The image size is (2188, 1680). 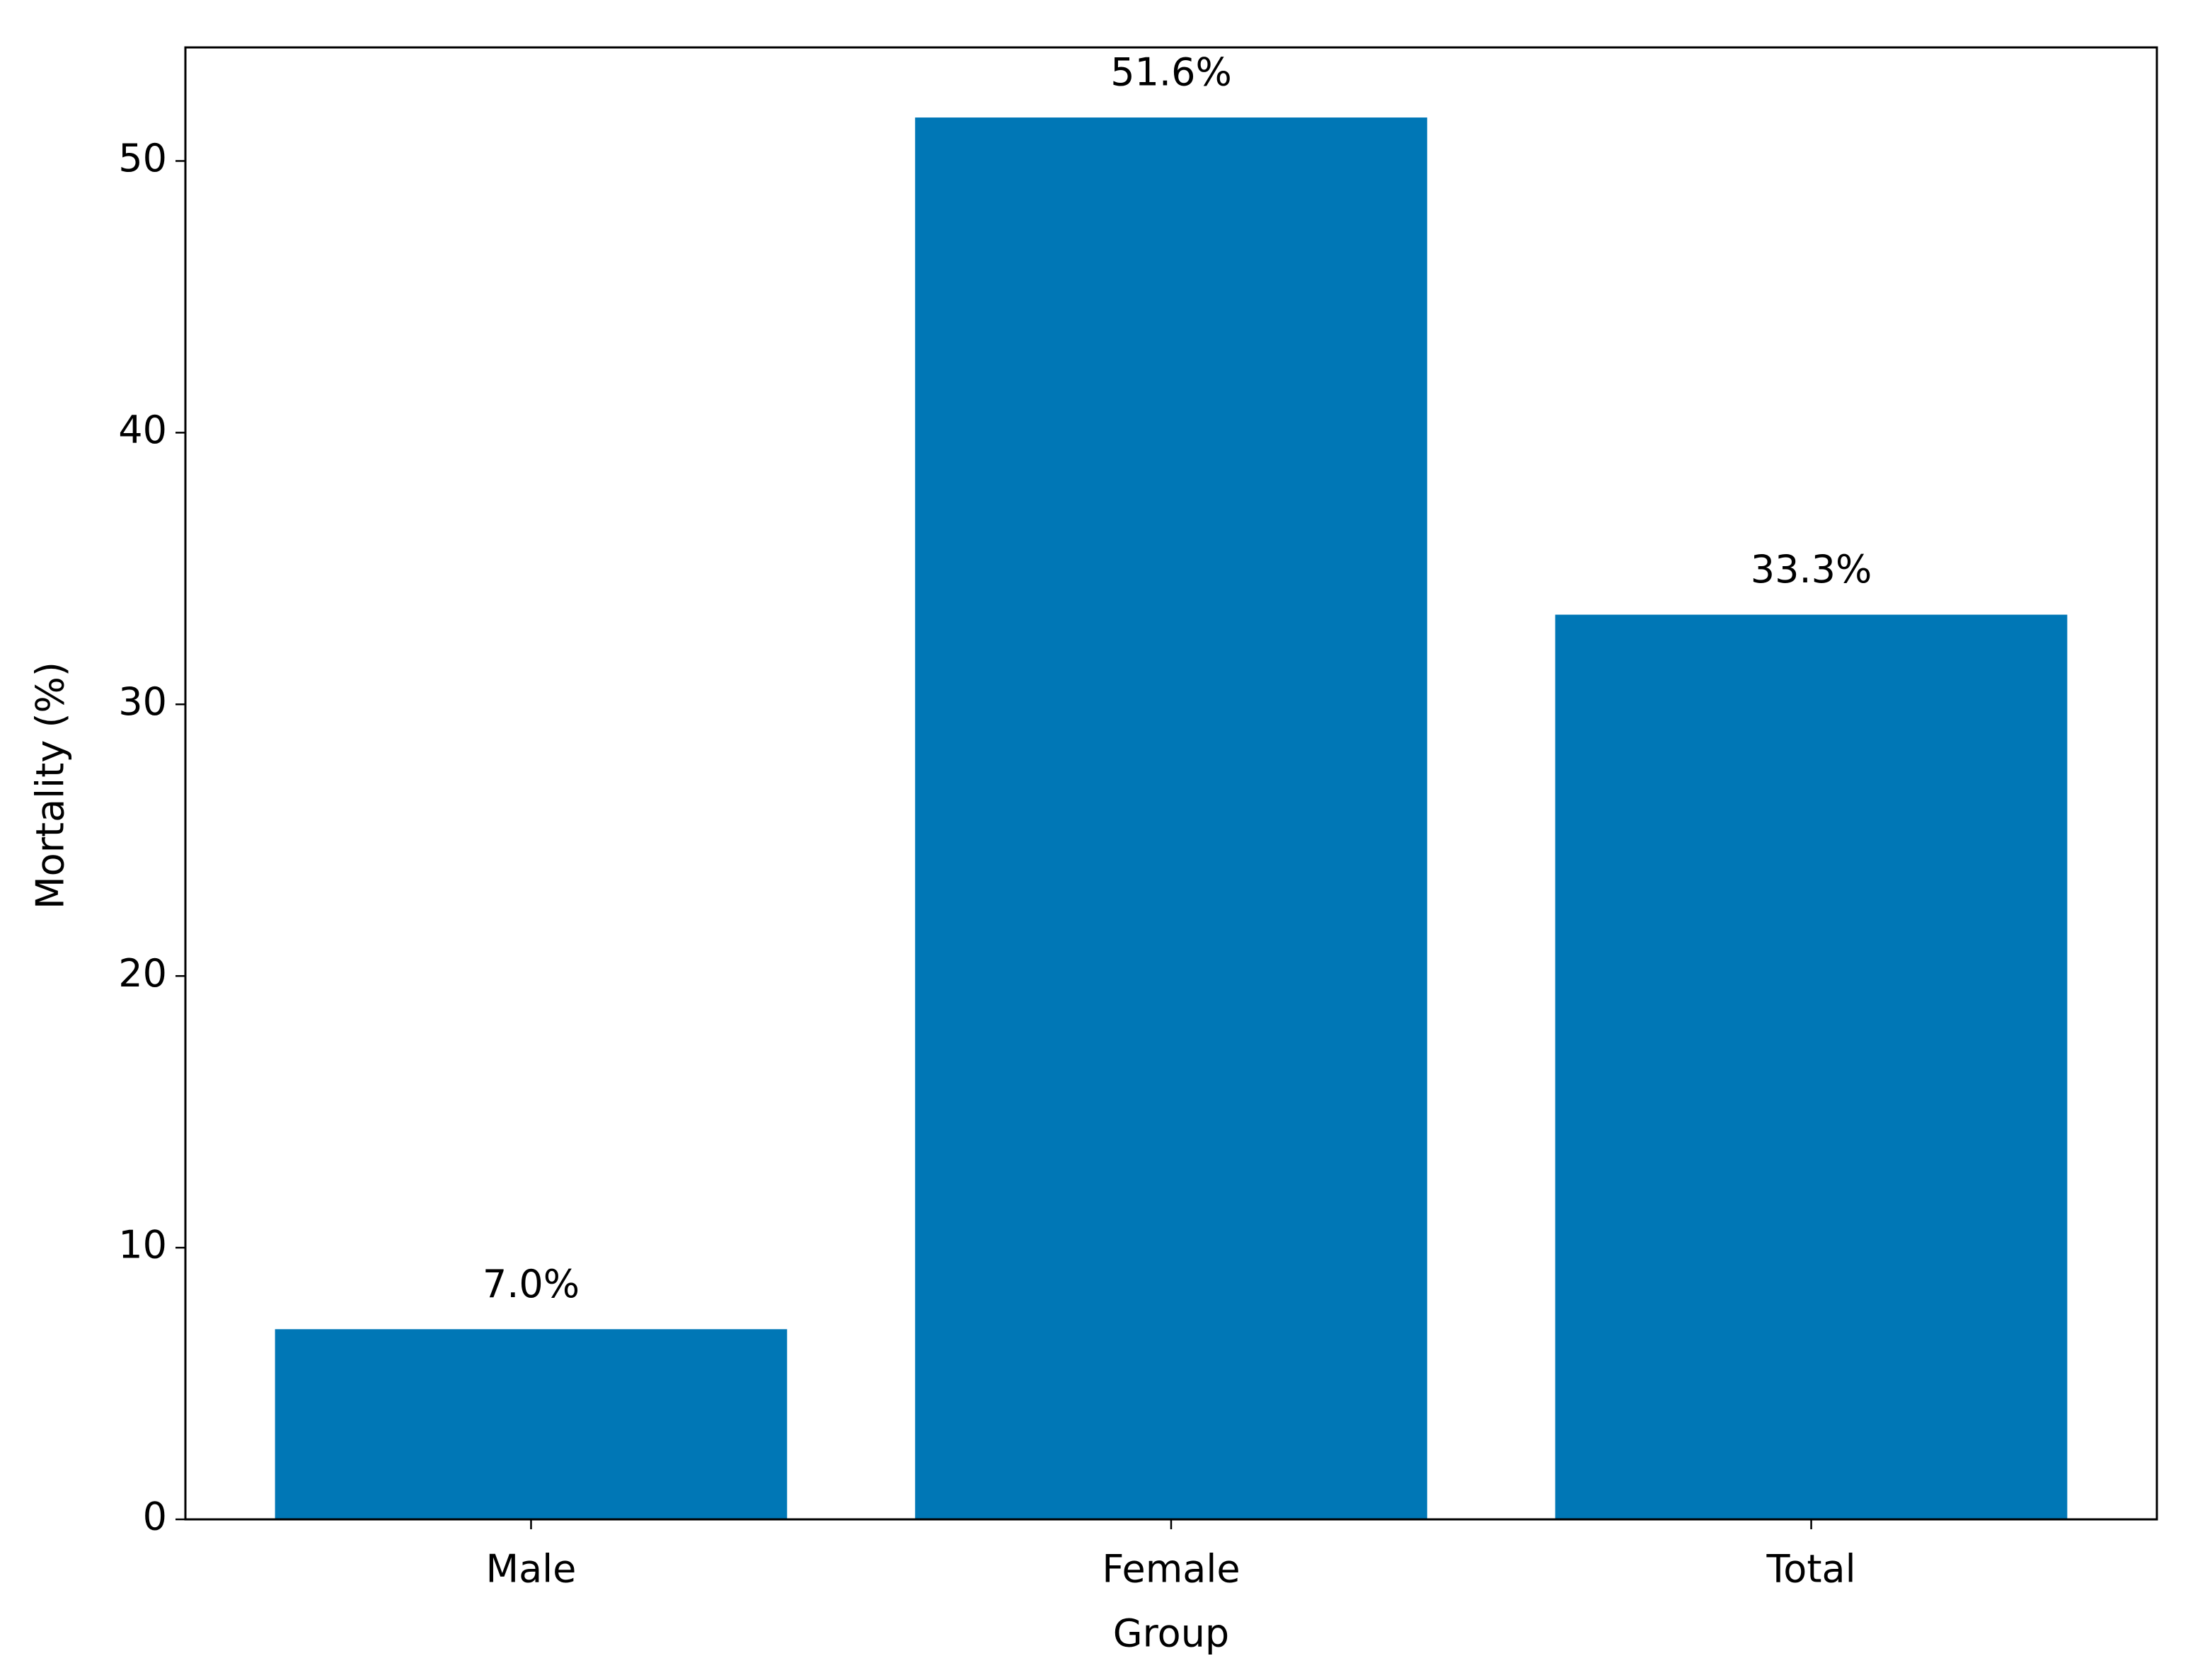 I want to click on y-axis-label: Mortality (%), so click(x=50, y=785).